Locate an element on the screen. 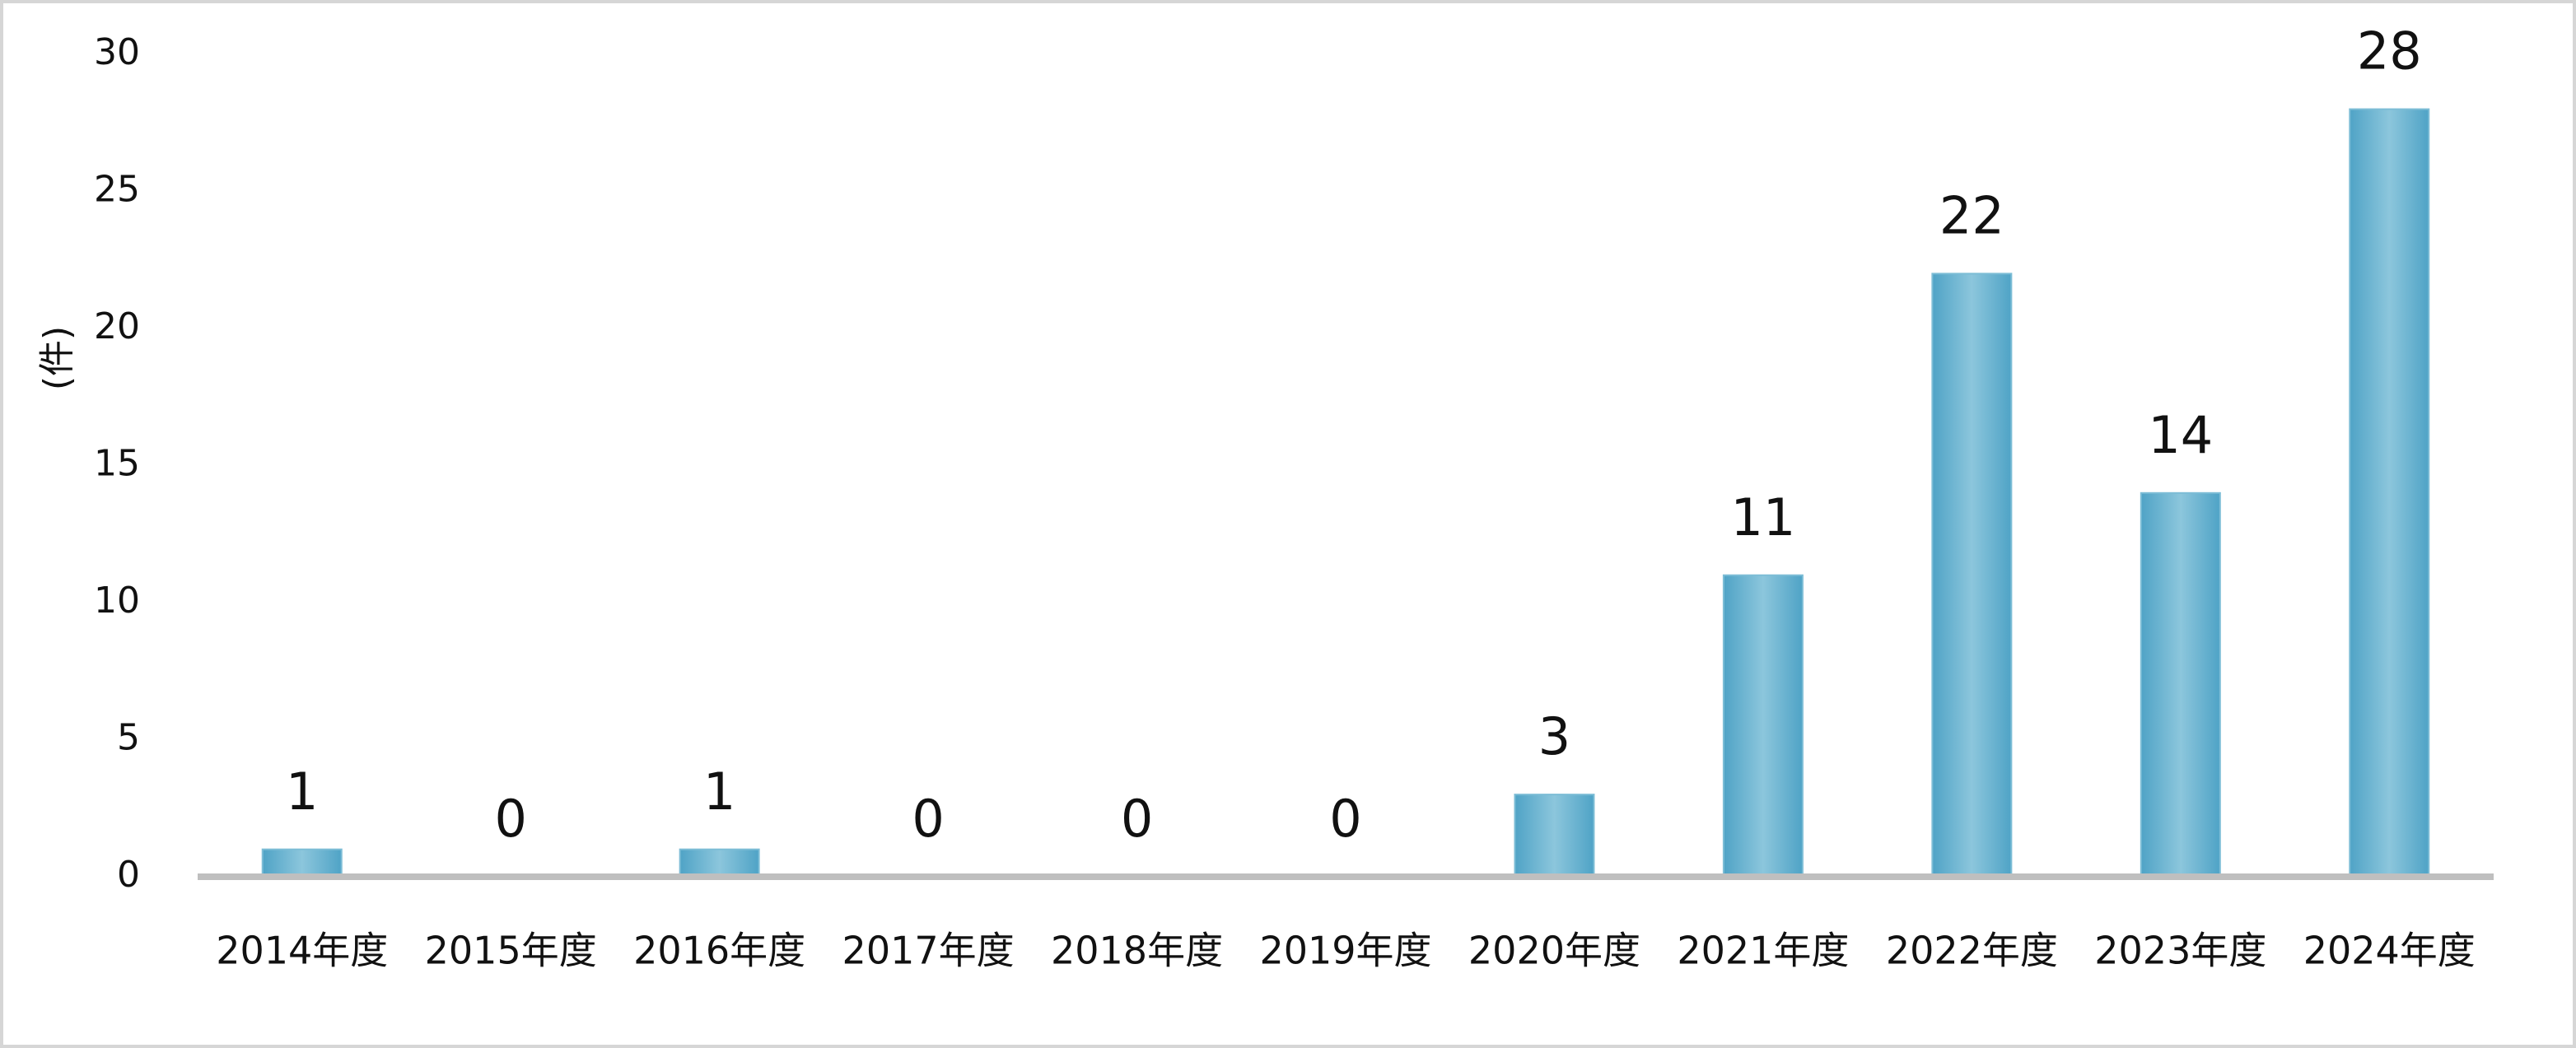 Image resolution: width=2576 pixels, height=1048 pixels. x-tick-label: 2021年度 is located at coordinates (1763, 951).